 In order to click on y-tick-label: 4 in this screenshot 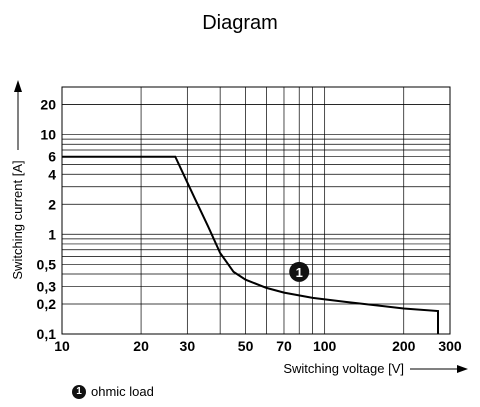, I will do `click(52, 174)`.